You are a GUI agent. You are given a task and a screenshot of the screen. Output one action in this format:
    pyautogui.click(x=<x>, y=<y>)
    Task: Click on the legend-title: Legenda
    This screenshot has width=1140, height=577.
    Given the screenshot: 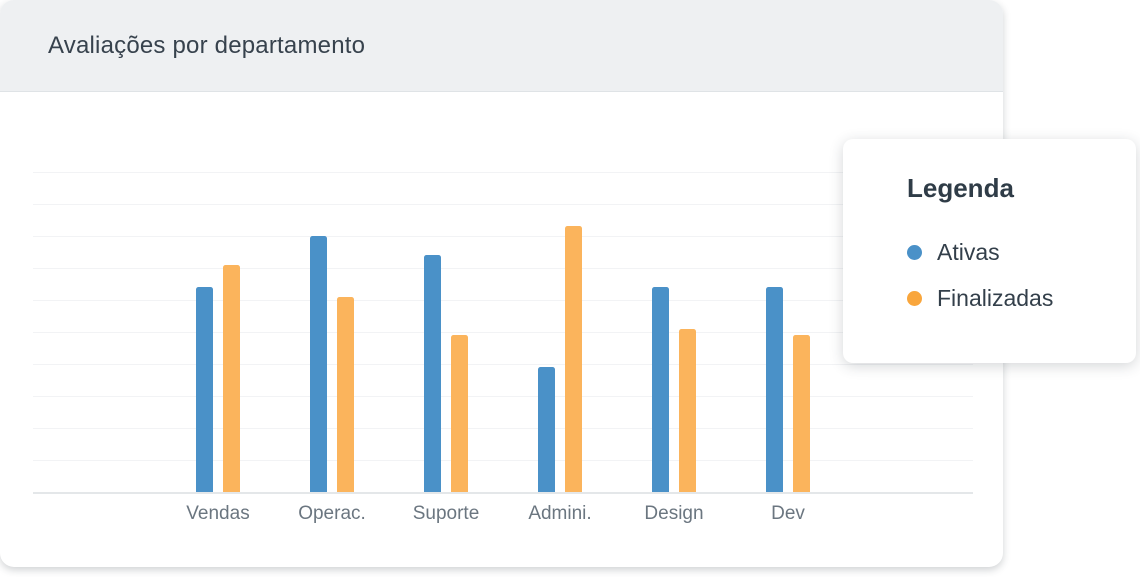 What is the action you would take?
    pyautogui.click(x=960, y=188)
    